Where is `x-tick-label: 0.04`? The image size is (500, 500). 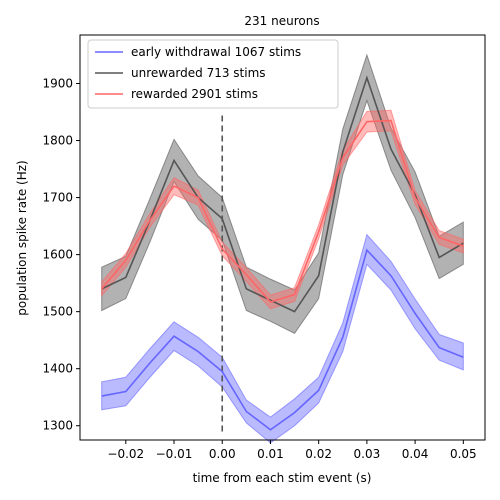
x-tick-label: 0.04 is located at coordinates (415, 454).